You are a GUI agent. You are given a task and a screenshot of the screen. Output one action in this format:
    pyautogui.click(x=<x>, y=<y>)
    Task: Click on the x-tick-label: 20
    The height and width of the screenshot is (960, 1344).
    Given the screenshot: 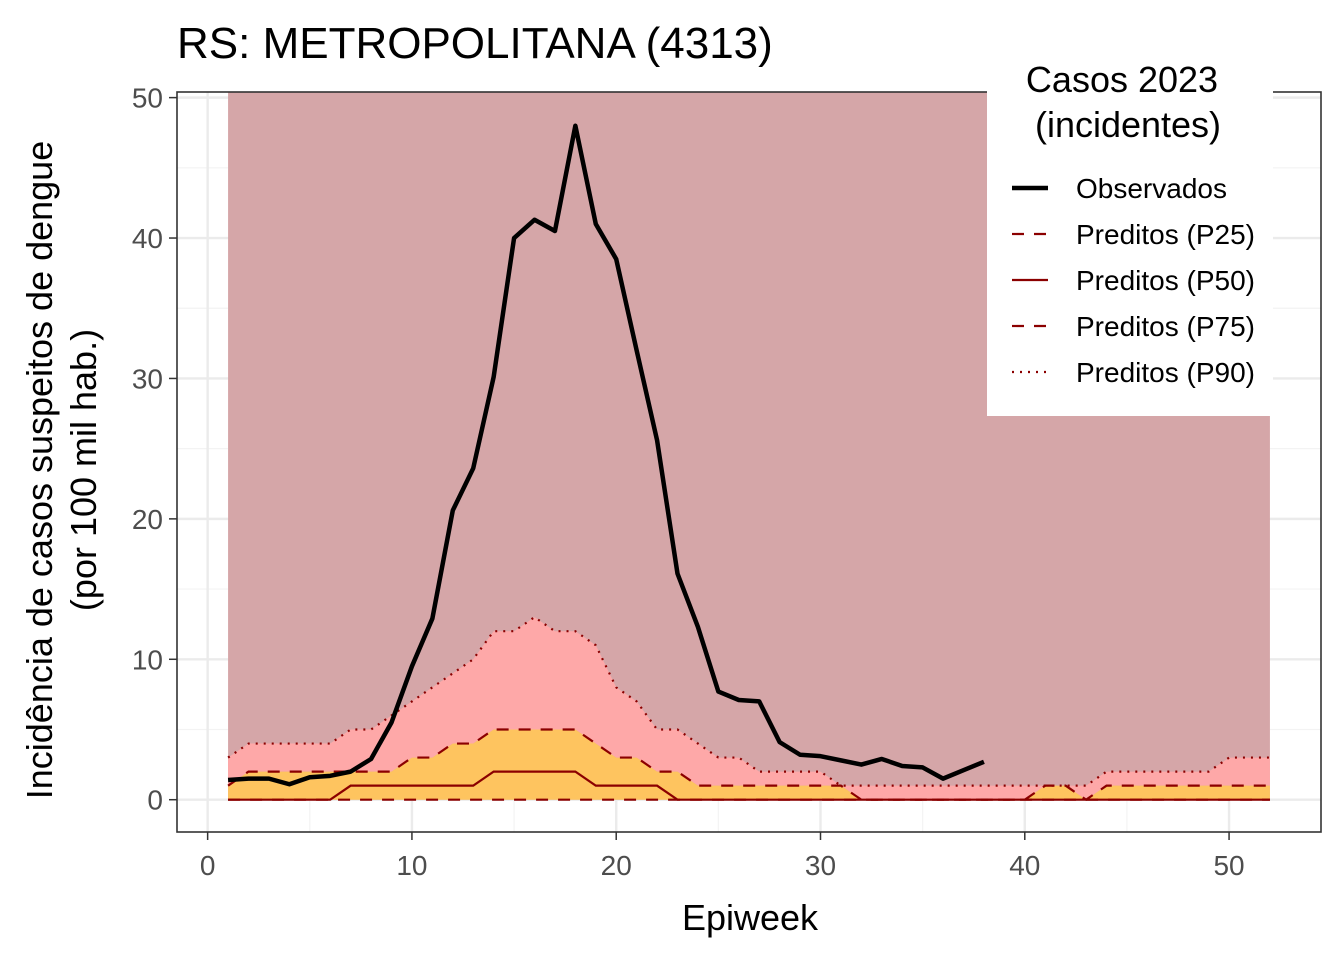 What is the action you would take?
    pyautogui.click(x=616, y=865)
    